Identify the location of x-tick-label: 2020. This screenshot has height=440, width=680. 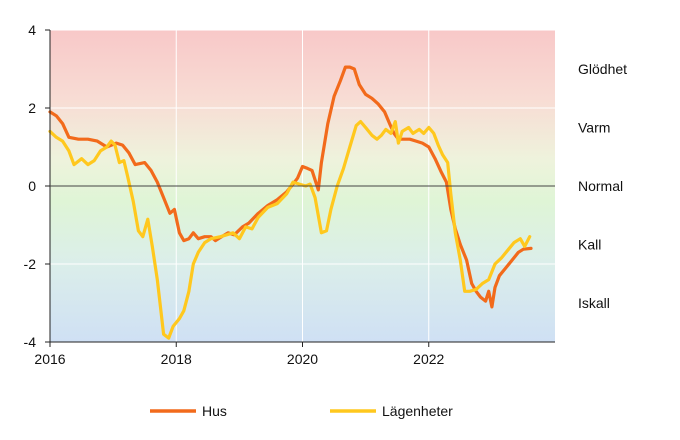
(302, 359).